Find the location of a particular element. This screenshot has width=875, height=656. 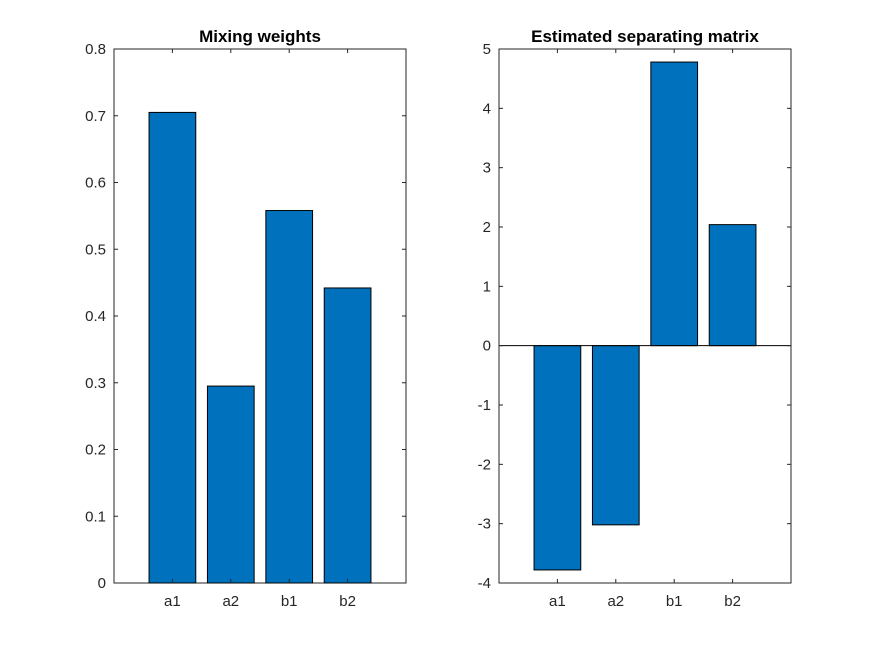

y-tick-label: 0.7 is located at coordinates (95, 116).